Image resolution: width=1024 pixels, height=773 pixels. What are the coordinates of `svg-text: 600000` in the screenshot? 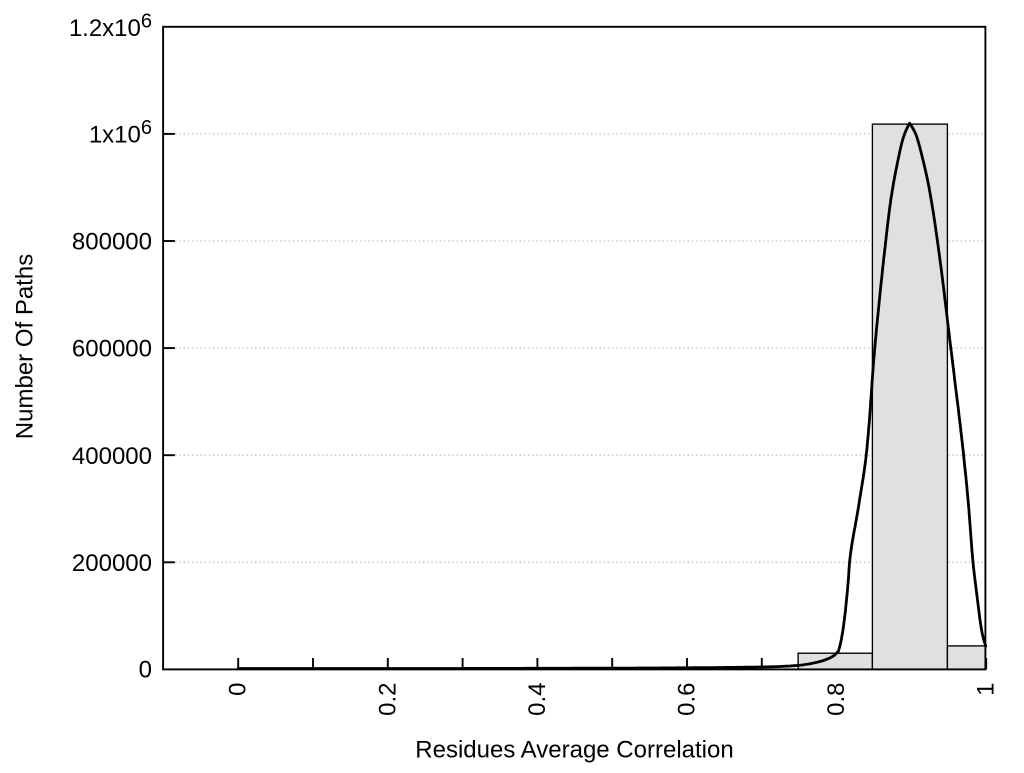 It's located at (112, 349).